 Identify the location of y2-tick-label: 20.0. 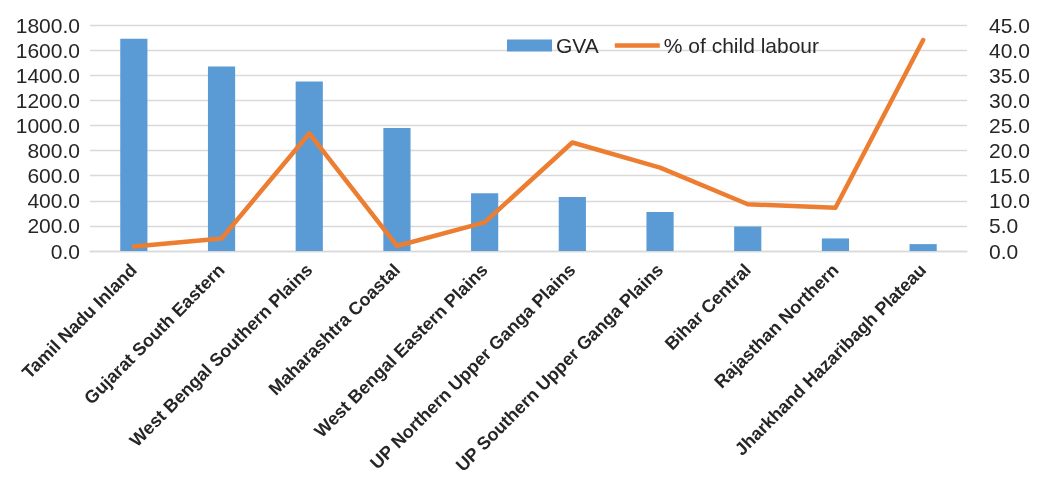
(1009, 151).